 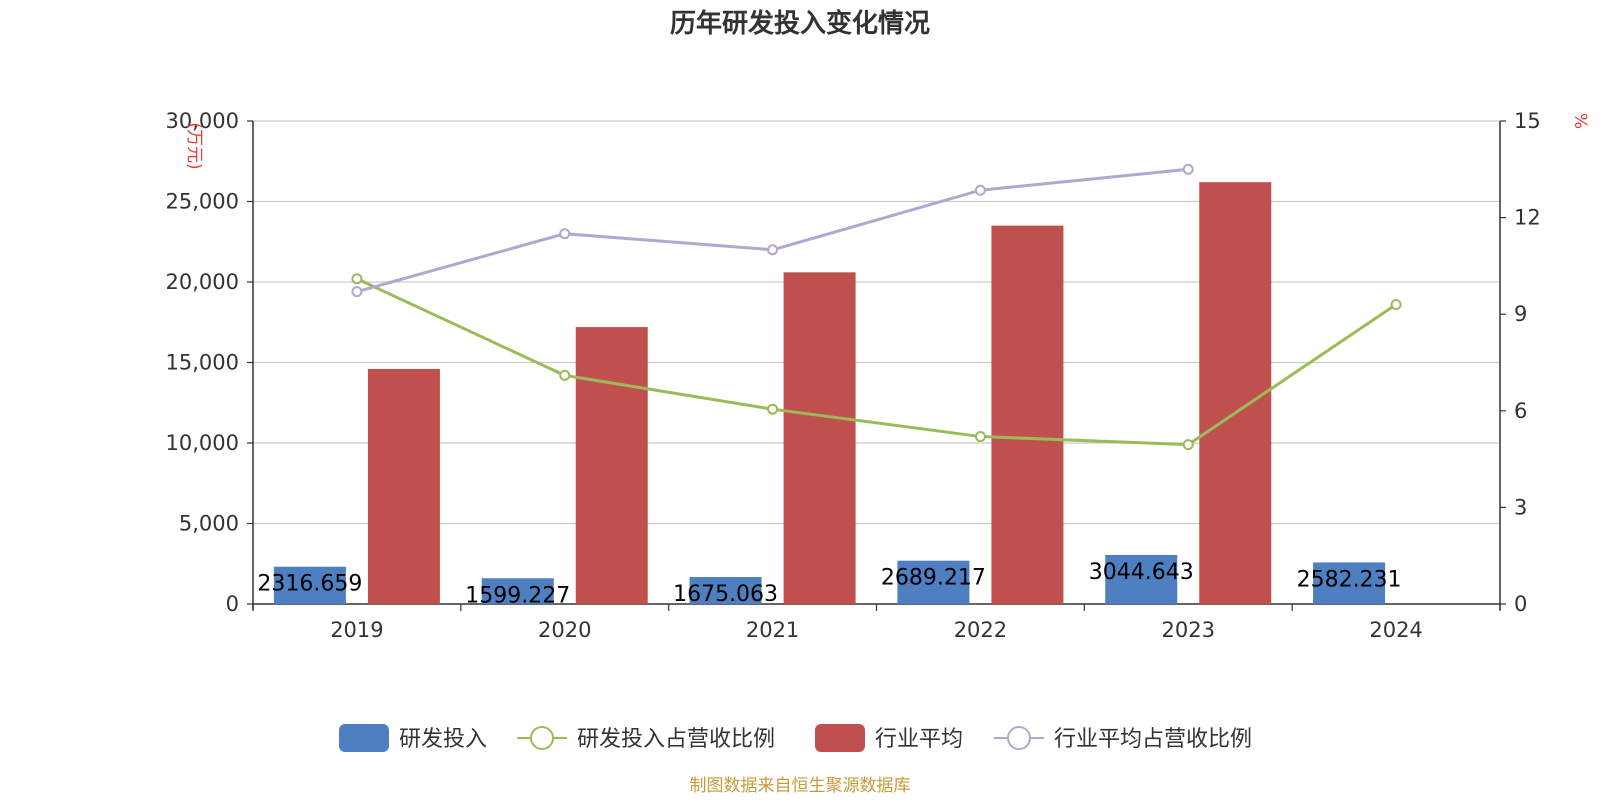 What do you see at coordinates (1153, 739) in the screenshot?
I see `legend-label: 行业平均占营收比例` at bounding box center [1153, 739].